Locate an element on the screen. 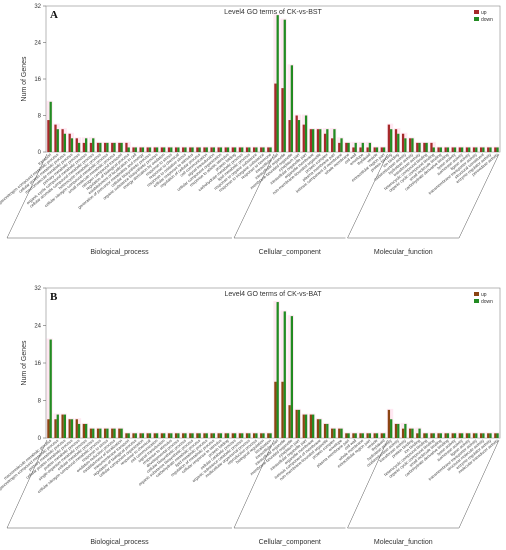  y-tick-label: 16 is located at coordinates (37, 80).